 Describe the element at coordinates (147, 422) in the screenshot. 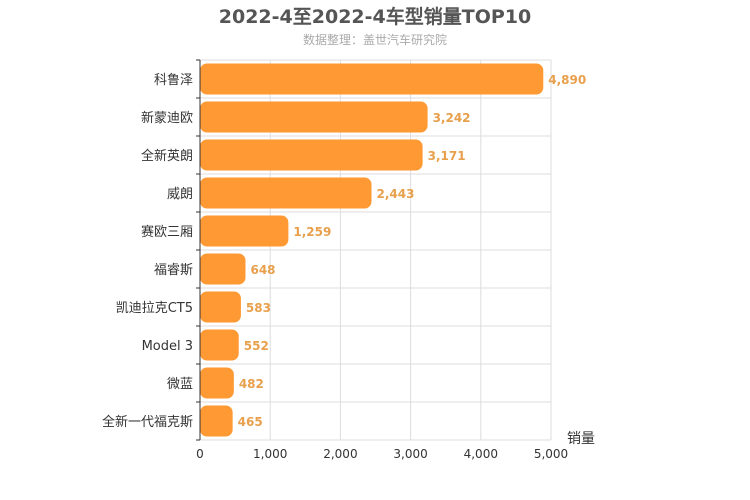

I see `category-label: 全新一代福克斯` at that location.